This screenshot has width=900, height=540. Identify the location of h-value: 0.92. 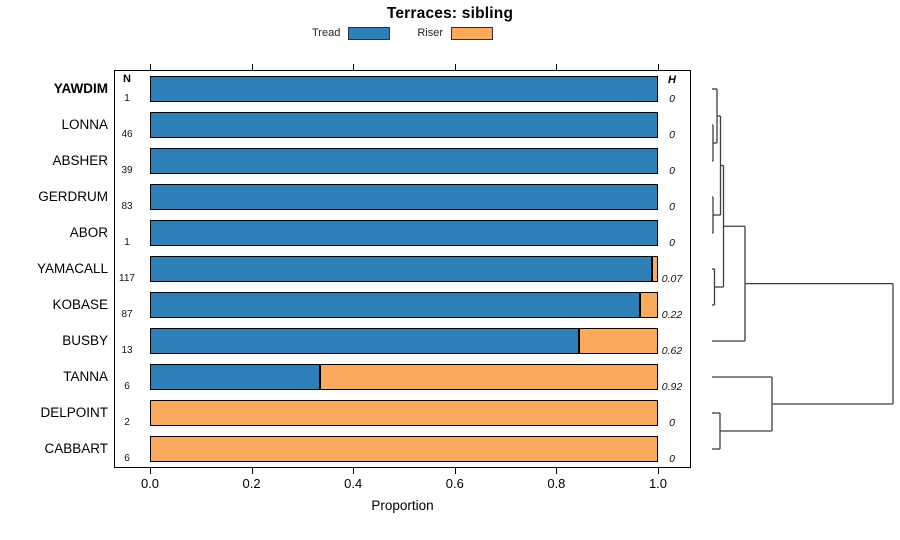
(672, 387).